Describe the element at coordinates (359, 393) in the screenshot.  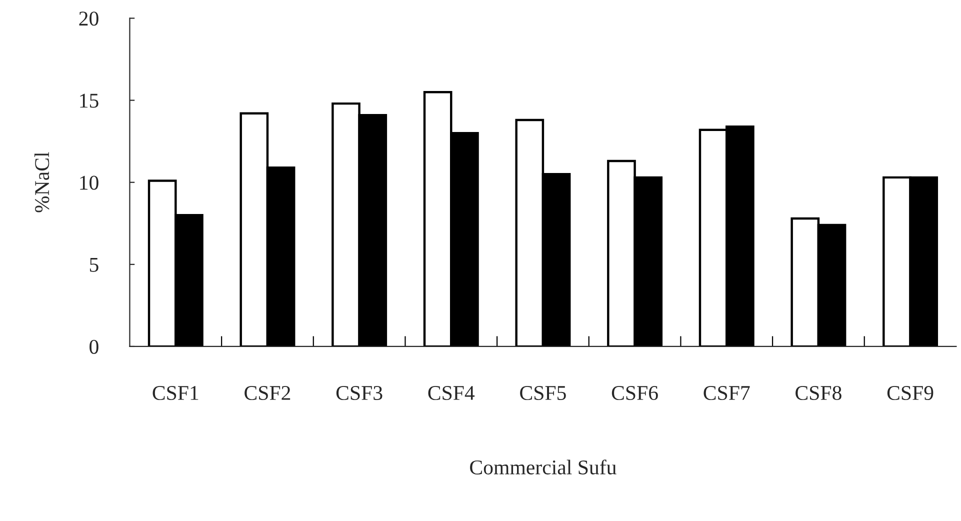
I see `x-tick-label: CSF3` at that location.